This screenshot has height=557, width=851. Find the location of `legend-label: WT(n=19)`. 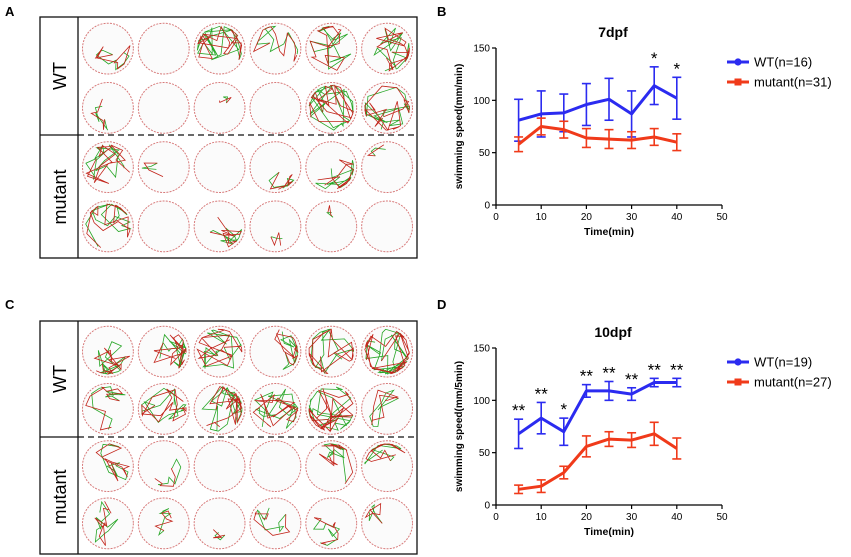

legend-label: WT(n=19) is located at coordinates (783, 362).